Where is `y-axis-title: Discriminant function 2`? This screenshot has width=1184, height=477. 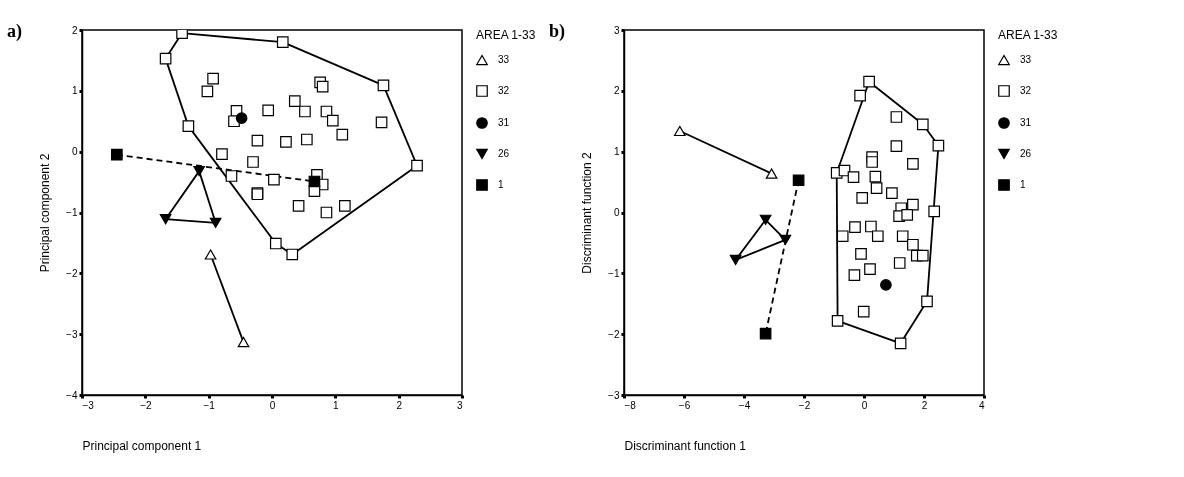 y-axis-title: Discriminant function 2 is located at coordinates (587, 212).